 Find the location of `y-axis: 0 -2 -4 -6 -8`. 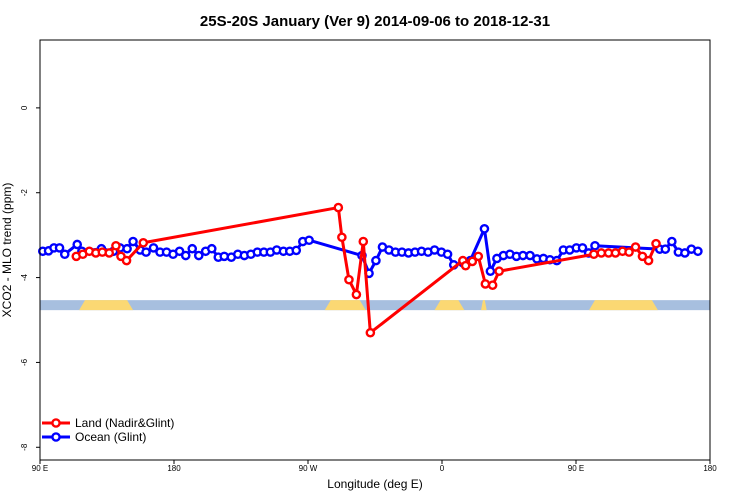

y-axis: 0 -2 -4 -6 -8 is located at coordinates (30, 278).